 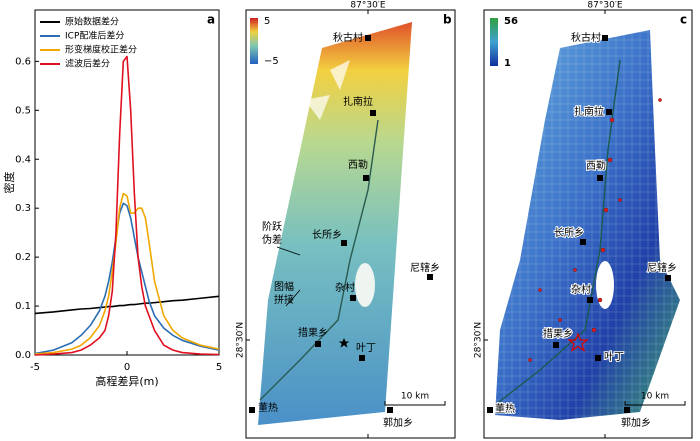 I want to click on annotation: 伪差, so click(x=272, y=239).